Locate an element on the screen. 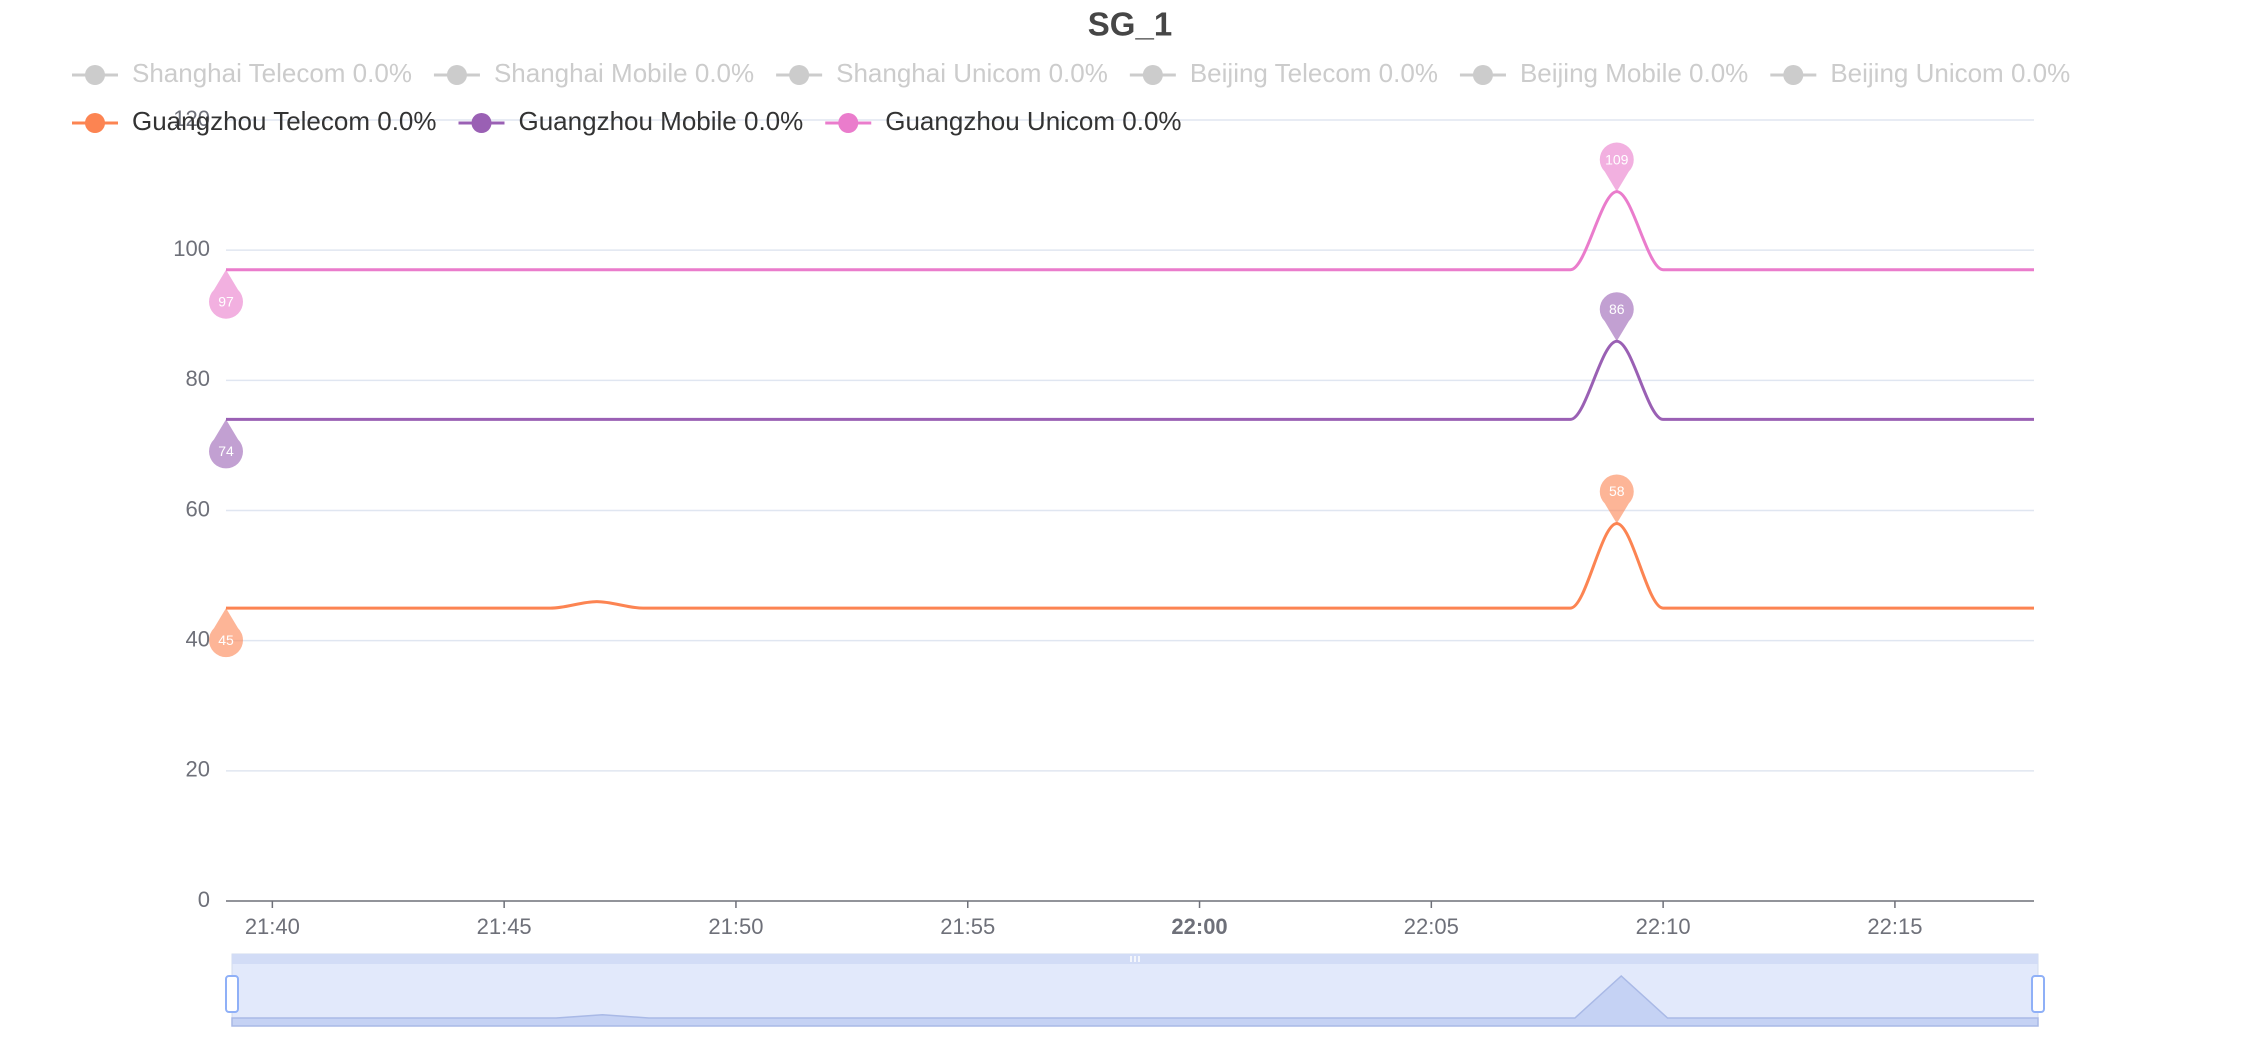 The width and height of the screenshot is (2260, 1040). x-tick-label: 22:10 is located at coordinates (1663, 926).